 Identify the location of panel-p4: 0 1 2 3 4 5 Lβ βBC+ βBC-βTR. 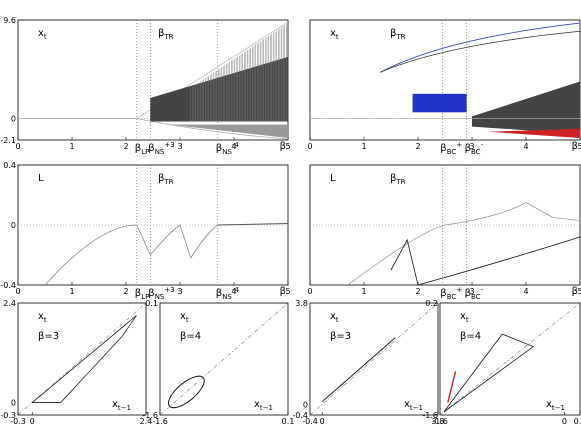
(444, 232).